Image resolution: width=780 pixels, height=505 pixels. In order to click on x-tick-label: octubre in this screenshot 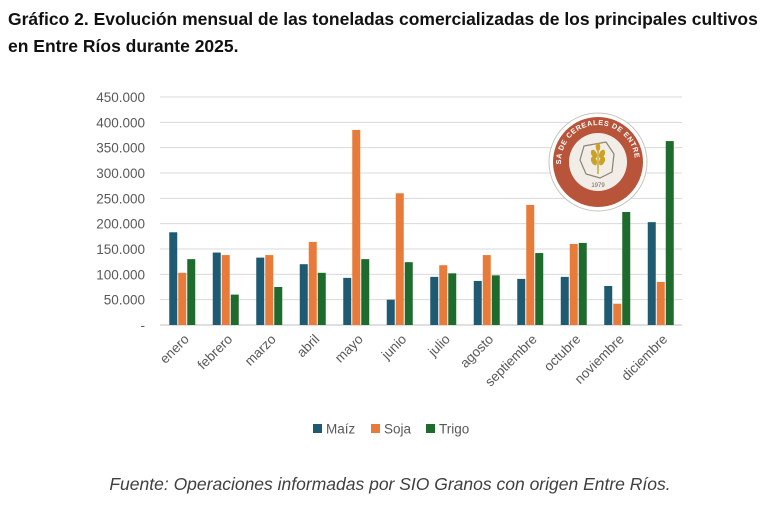, I will do `click(562, 353)`.